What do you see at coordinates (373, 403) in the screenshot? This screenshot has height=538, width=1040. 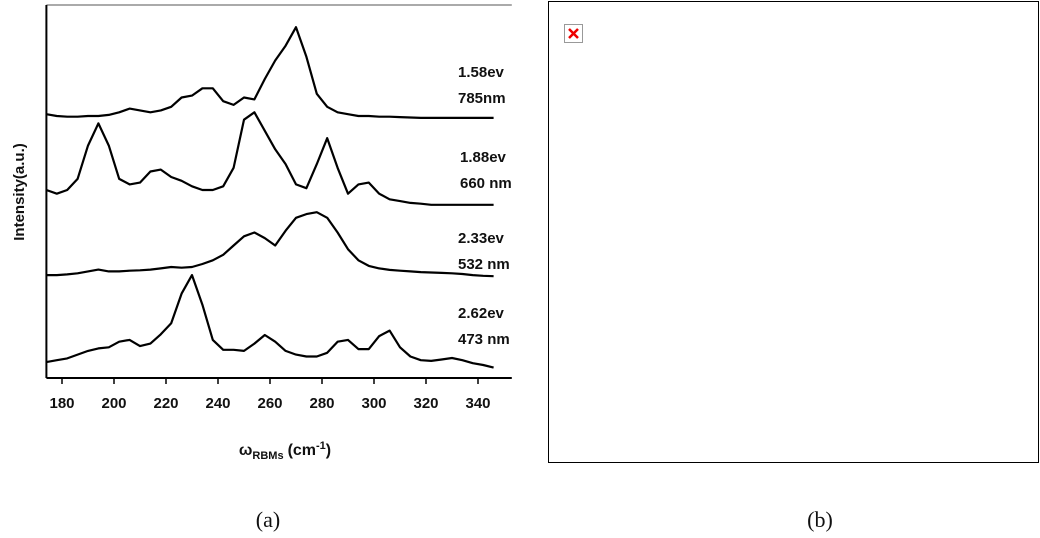 I see `x-tick-label: 300` at bounding box center [373, 403].